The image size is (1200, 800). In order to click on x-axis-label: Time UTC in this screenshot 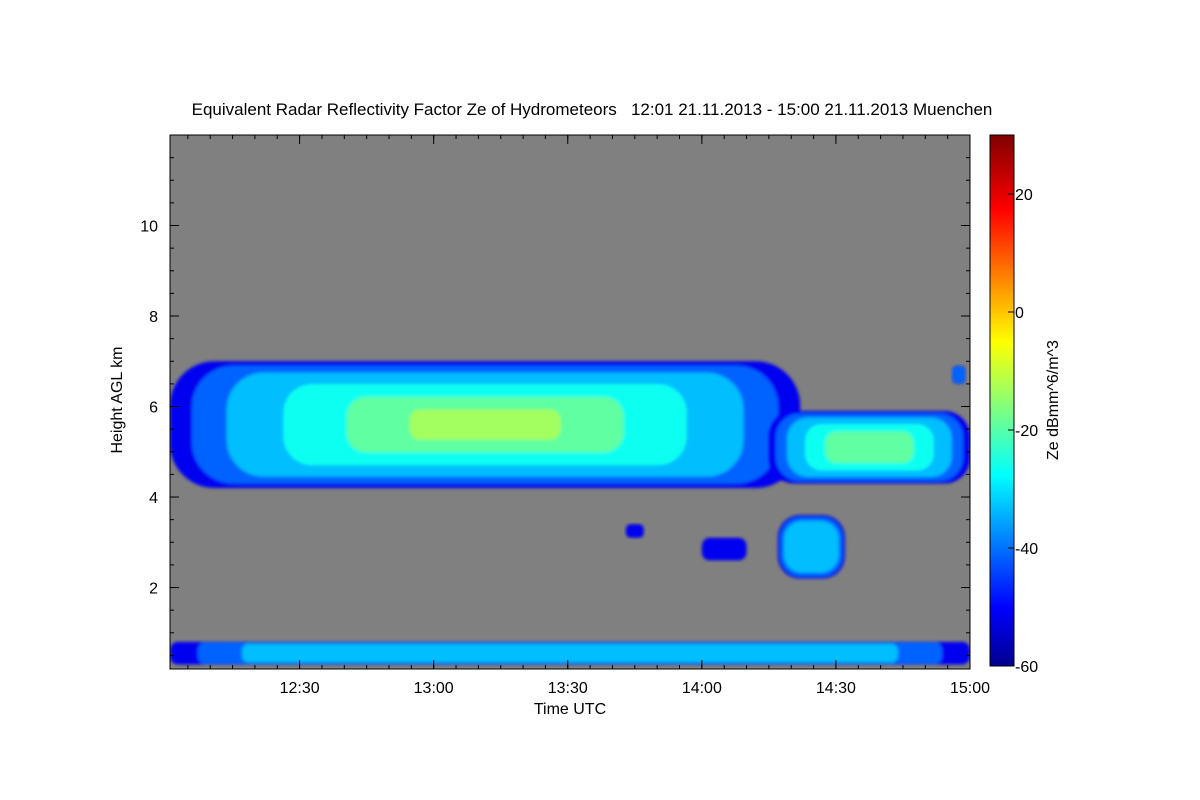, I will do `click(570, 709)`.